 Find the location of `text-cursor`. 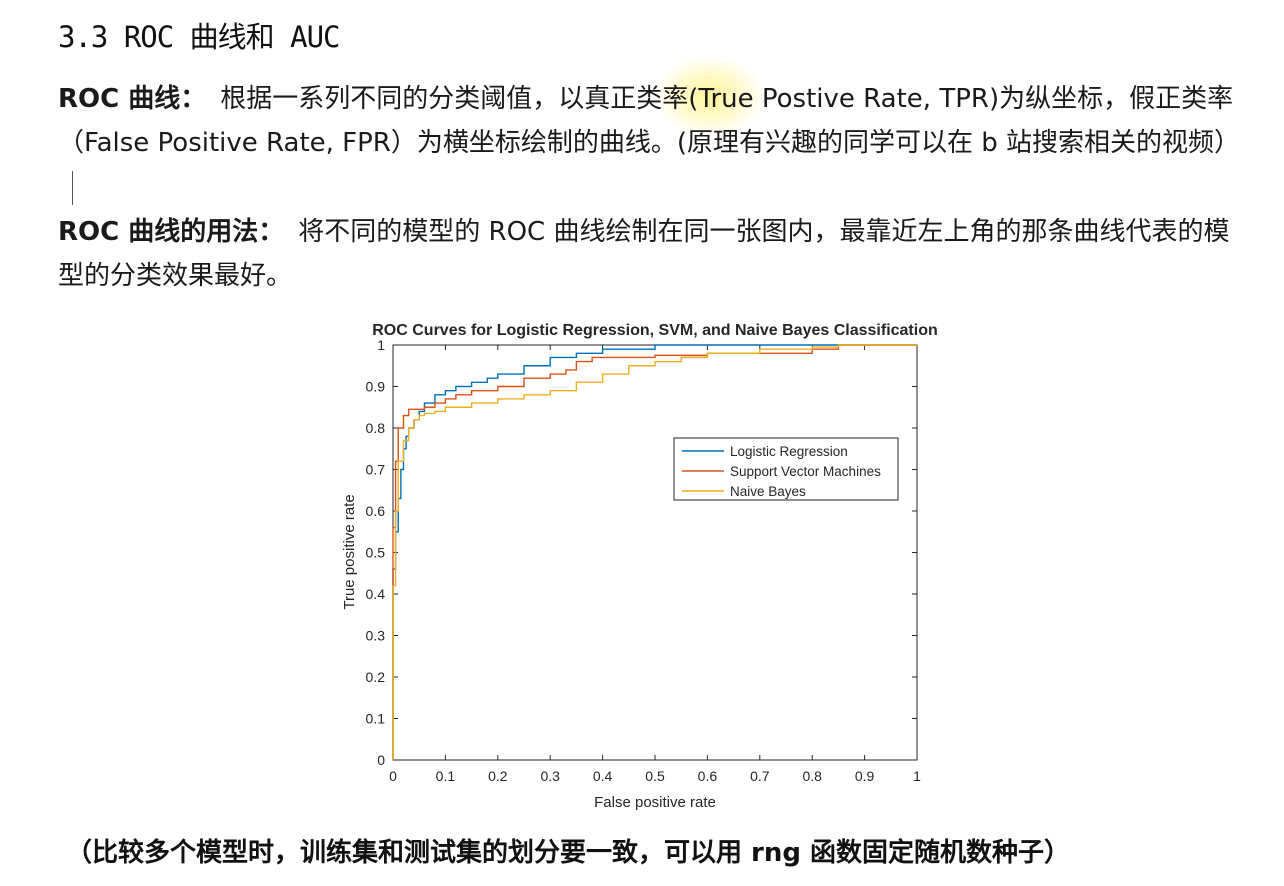

text-cursor is located at coordinates (72, 187).